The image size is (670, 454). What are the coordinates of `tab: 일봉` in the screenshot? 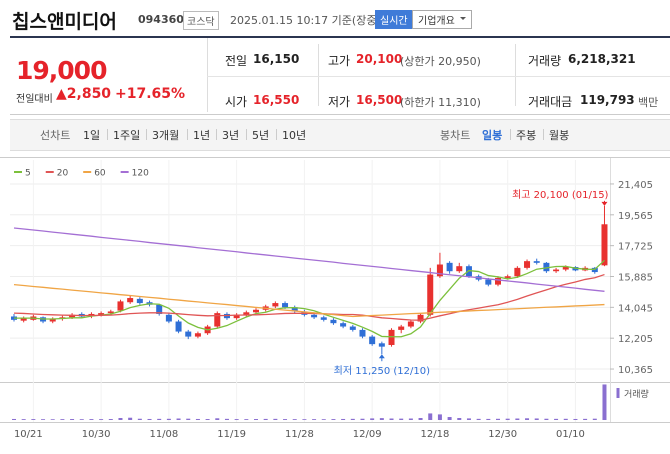 It's located at (492, 135).